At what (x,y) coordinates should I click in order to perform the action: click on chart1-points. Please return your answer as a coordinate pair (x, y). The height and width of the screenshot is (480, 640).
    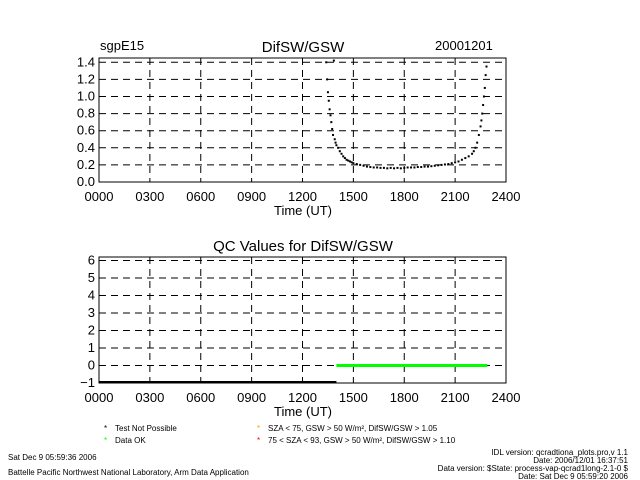
    Looking at the image, I should click on (406, 114).